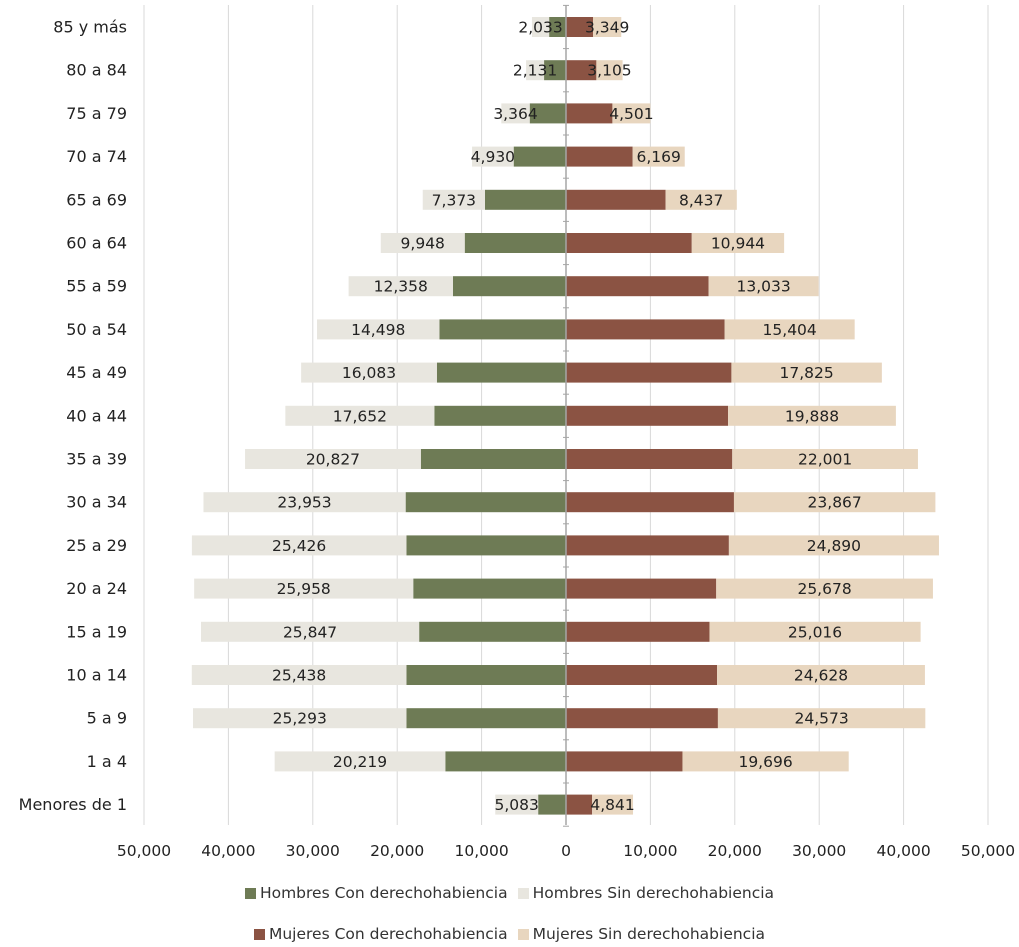 Image resolution: width=1019 pixels, height=947 pixels. I want to click on category-label: 10 a 14, so click(96, 675).